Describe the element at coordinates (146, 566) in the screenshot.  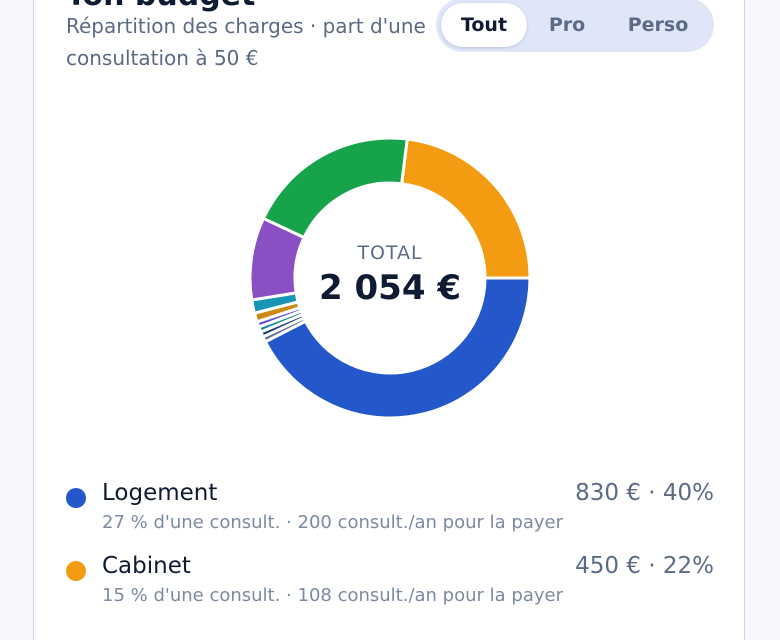
I see `legend-name: Cabinet` at that location.